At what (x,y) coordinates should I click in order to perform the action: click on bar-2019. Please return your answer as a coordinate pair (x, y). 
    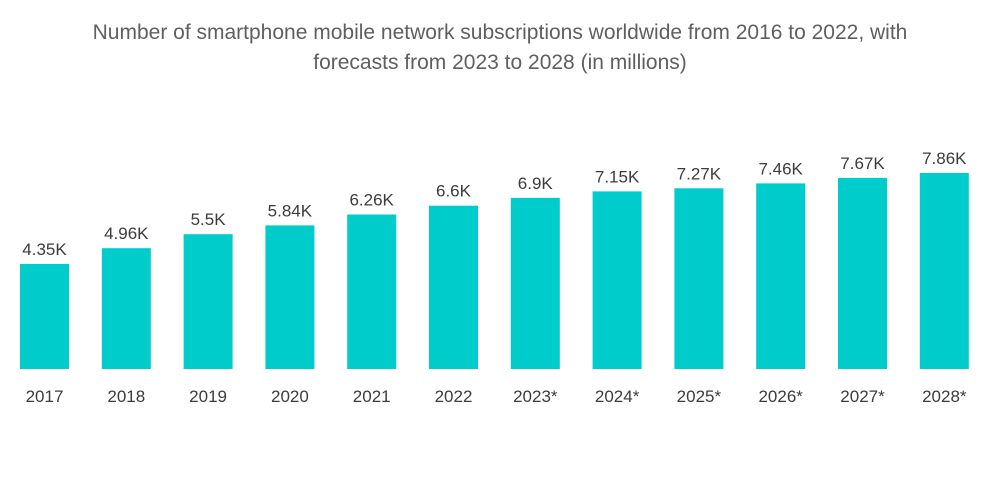
    Looking at the image, I should click on (208, 301).